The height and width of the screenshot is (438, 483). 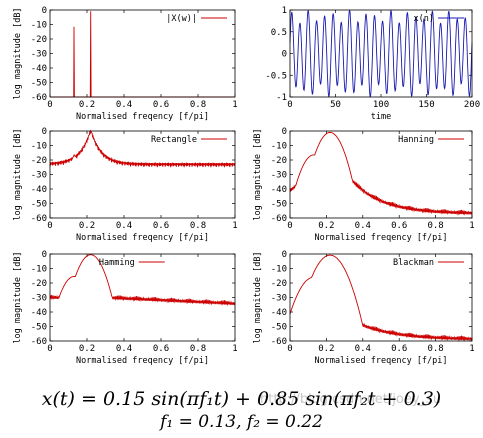 I want to click on legend-label: Hanning, so click(x=416, y=140).